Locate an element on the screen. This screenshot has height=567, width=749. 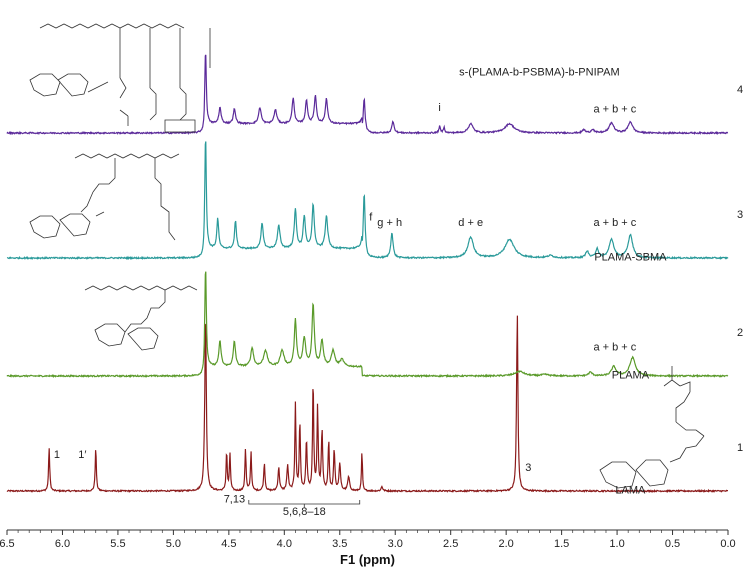
peak-label-4-3: s-(PLAMA-b-PSBMA)-b-PNIPAM is located at coordinates (539, 73).